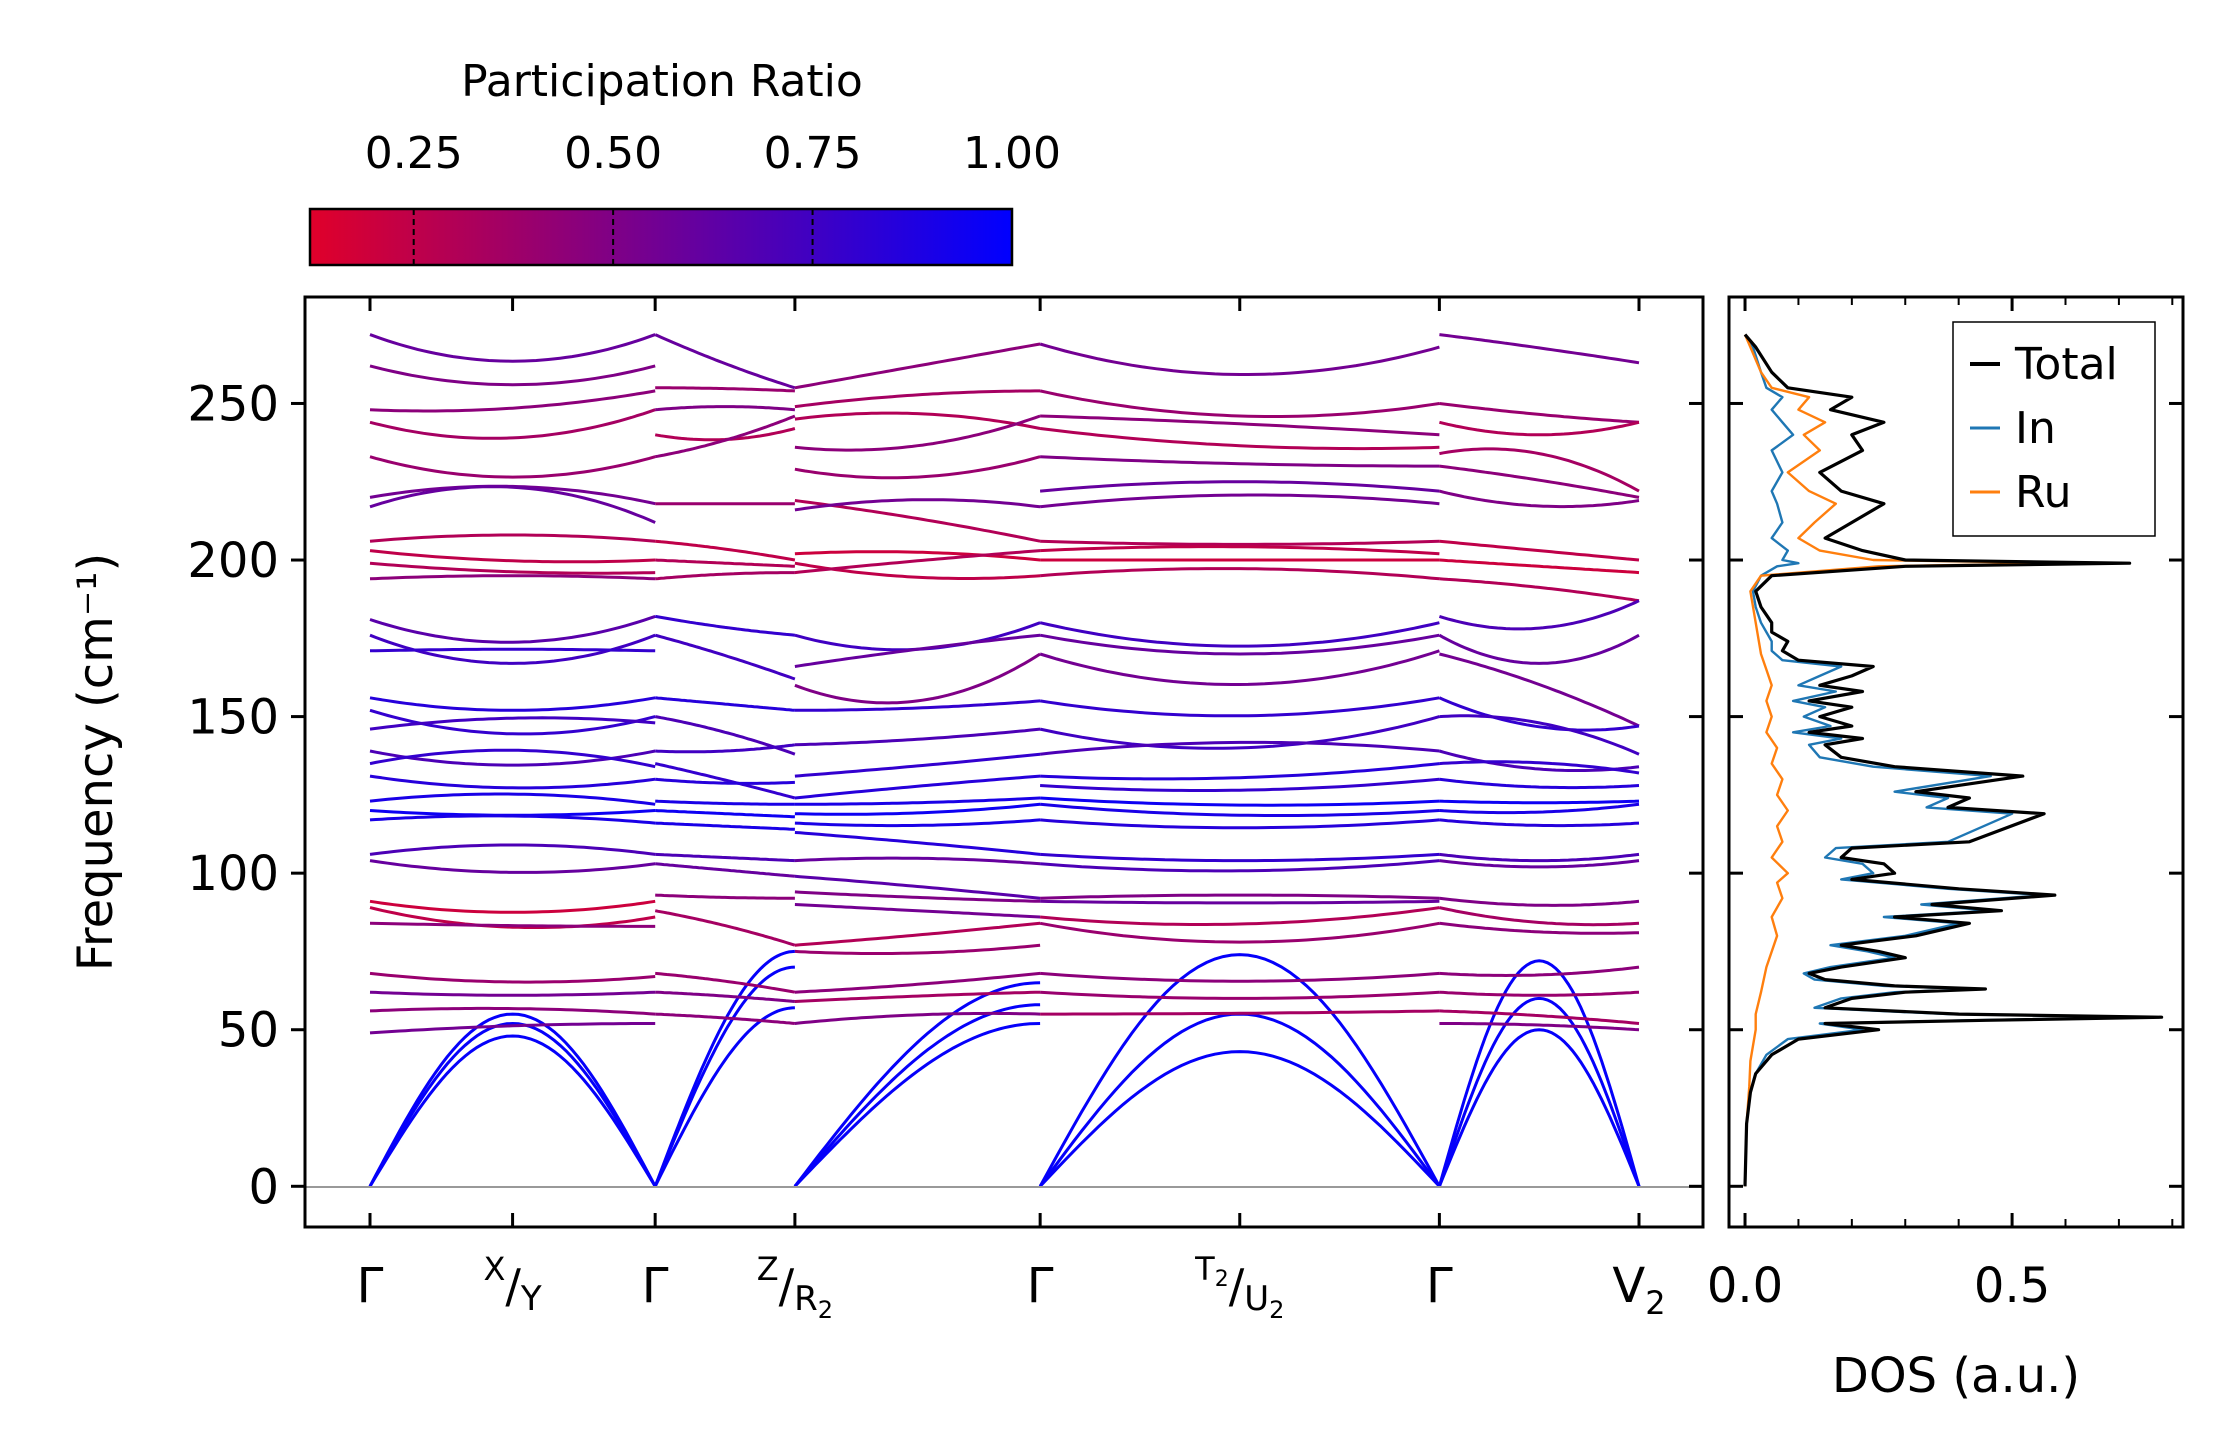 This screenshot has width=2222, height=1455. Describe the element at coordinates (1953, 760) in the screenshot. I see `dos-series-total` at that location.